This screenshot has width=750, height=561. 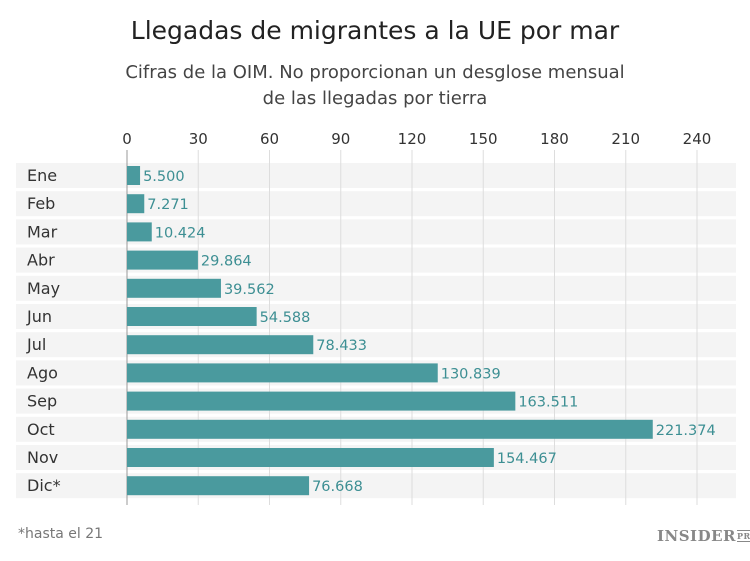 What do you see at coordinates (548, 403) in the screenshot?
I see `data-label: 163.511` at bounding box center [548, 403].